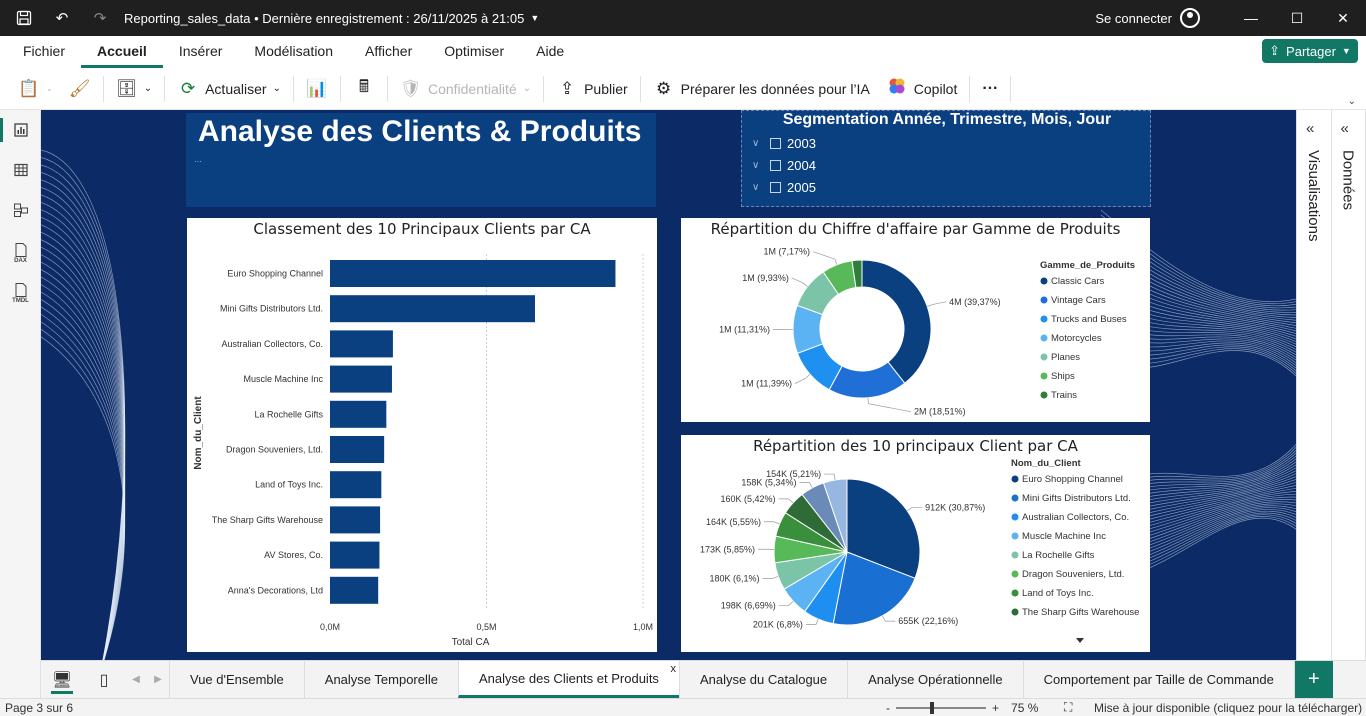 Image resolution: width=1366 pixels, height=716 pixels. Describe the element at coordinates (932, 708) in the screenshot. I see `zoom-slider-thumb` at that location.